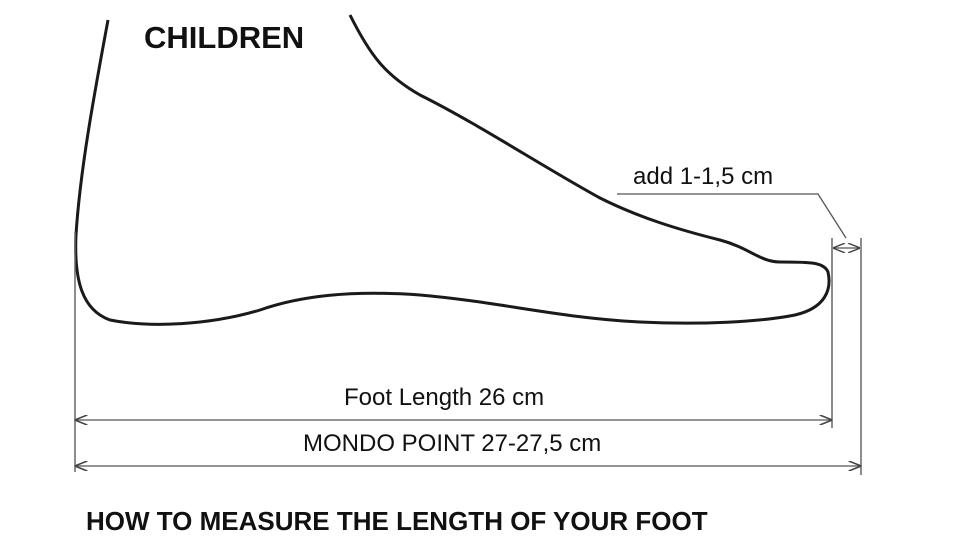 The width and height of the screenshot is (960, 543). Describe the element at coordinates (452, 443) in the screenshot. I see `mondo-point-label: MONDO POINT 27-27,5 cm` at that location.